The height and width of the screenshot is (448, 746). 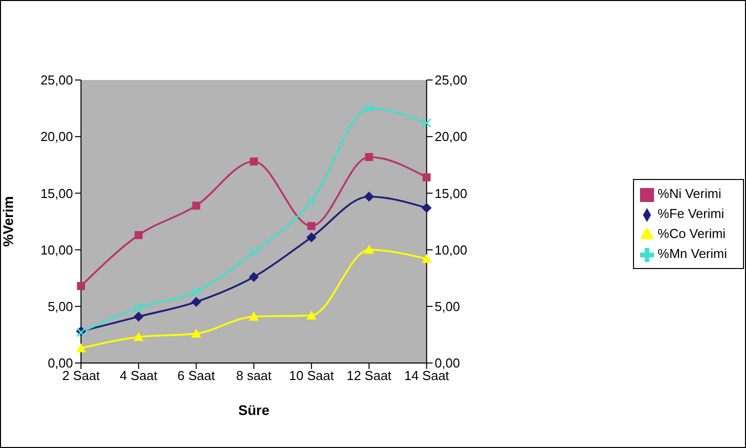 What do you see at coordinates (60, 363) in the screenshot?
I see `y-tick-label: 0,00` at bounding box center [60, 363].